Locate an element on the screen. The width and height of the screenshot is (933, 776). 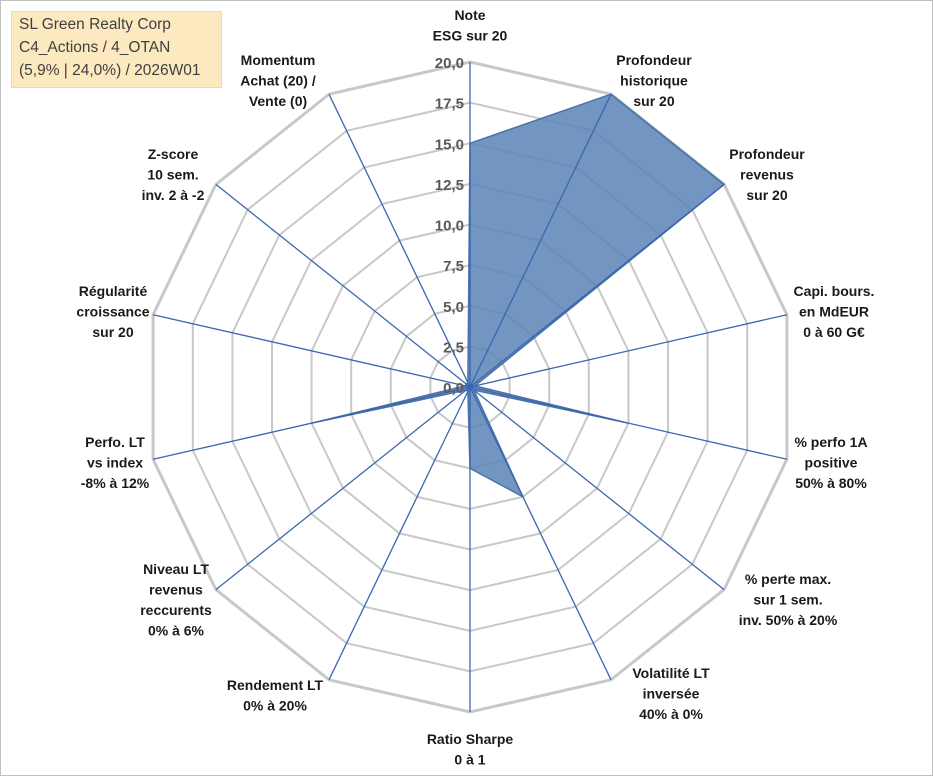
axis-label-10: Perfo. LT vs index -8% à 12% is located at coordinates (115, 462).